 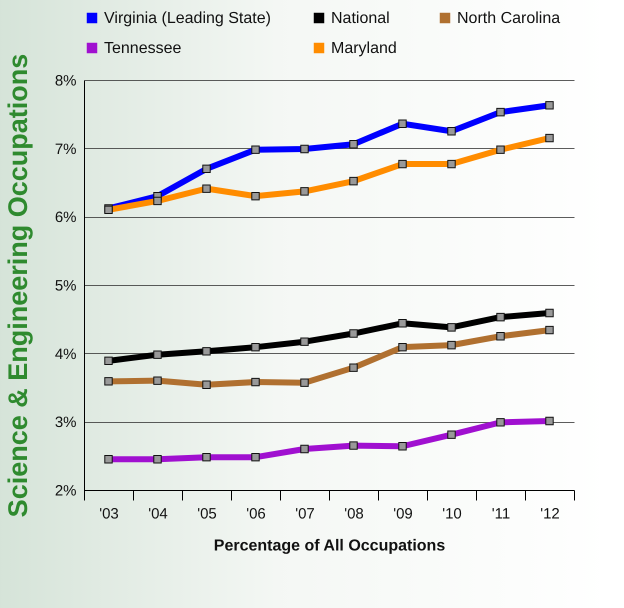 What do you see at coordinates (501, 514) in the screenshot?
I see `x-tick-label: '11` at bounding box center [501, 514].